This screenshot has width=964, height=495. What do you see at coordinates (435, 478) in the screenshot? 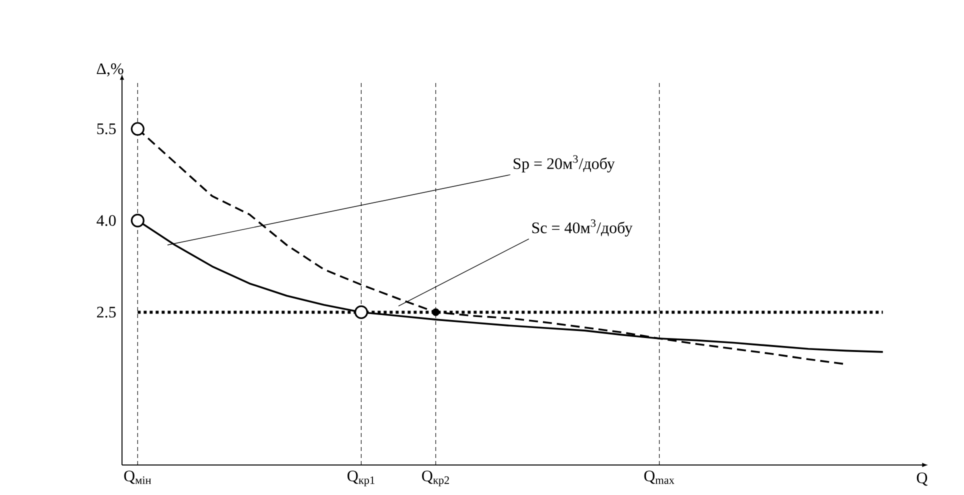
I see `x-tick-label: Q$_{кр2}$` at bounding box center [435, 478].